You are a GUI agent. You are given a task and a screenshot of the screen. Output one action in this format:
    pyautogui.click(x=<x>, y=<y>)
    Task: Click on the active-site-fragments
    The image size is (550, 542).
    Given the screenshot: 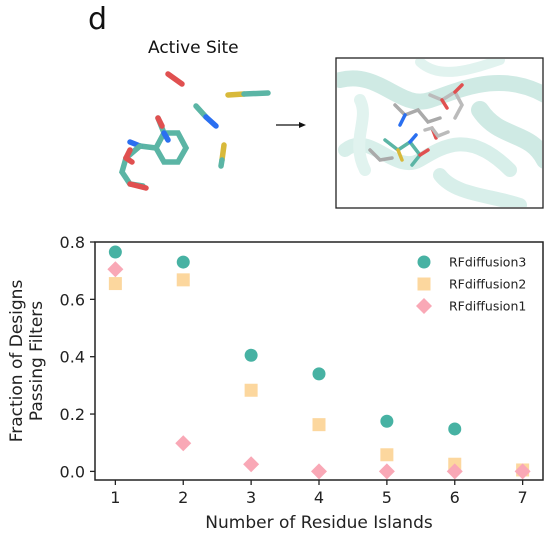 What is the action you would take?
    pyautogui.click(x=195, y=131)
    